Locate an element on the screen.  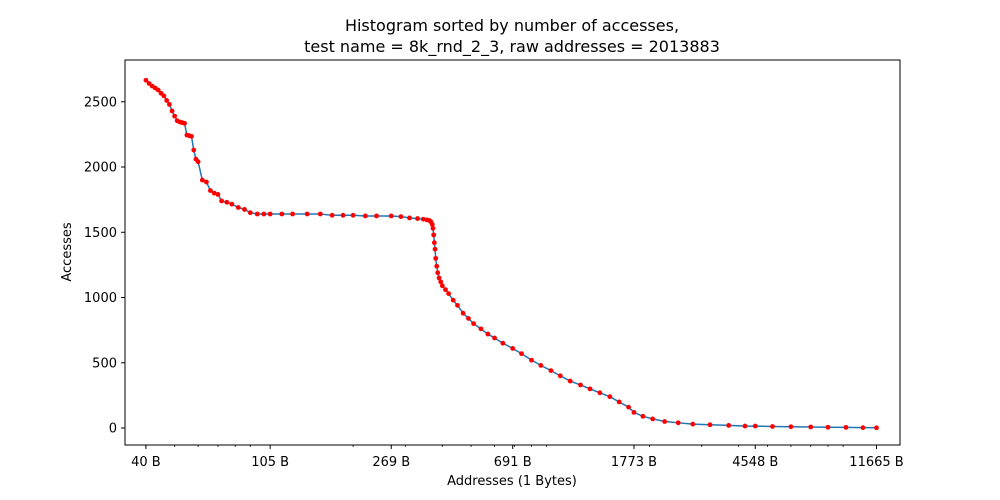
y-tick-label: 2500 is located at coordinates (100, 102).